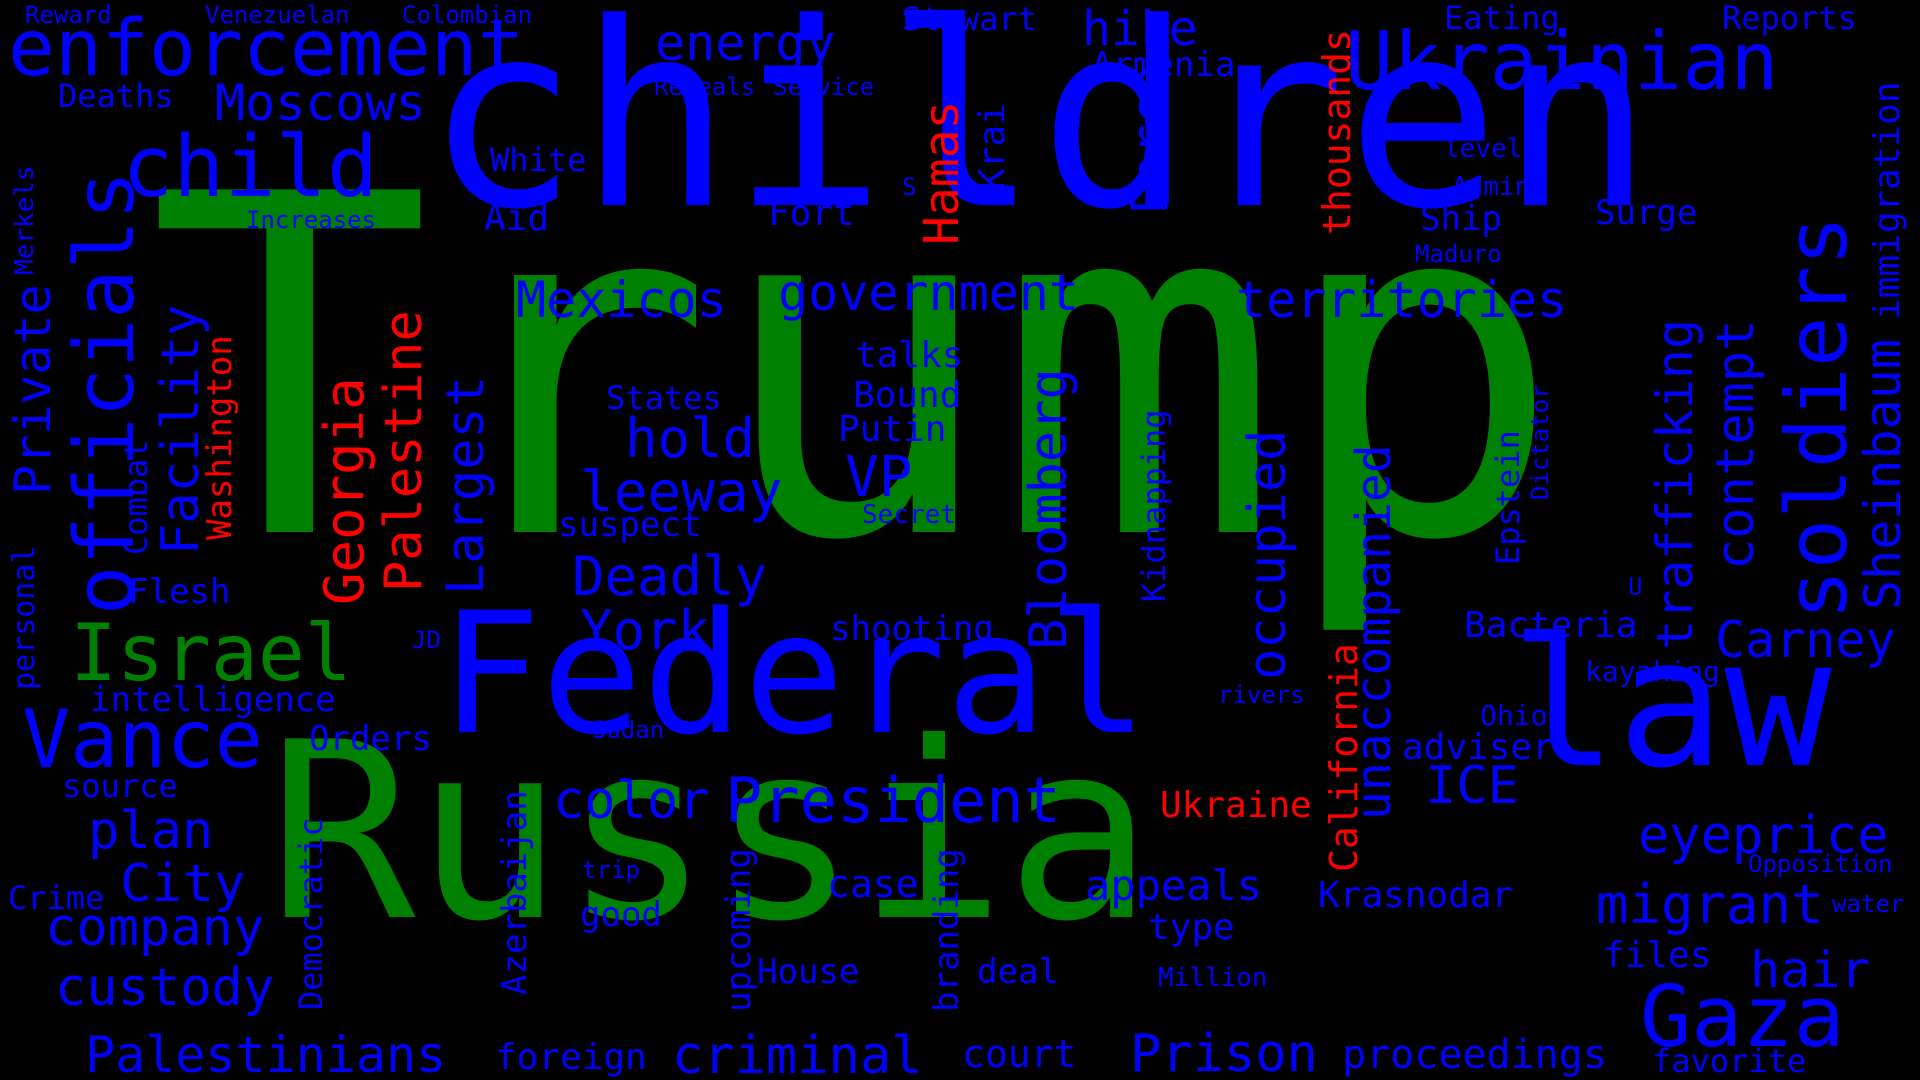  Describe the element at coordinates (56, 898) in the screenshot. I see `word-crime: Crime` at that location.